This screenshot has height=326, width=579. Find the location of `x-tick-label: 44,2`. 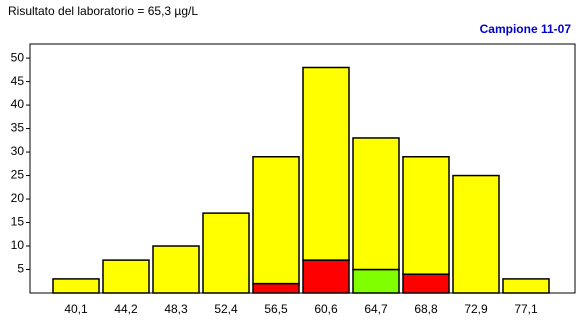

x-tick-label: 44,2 is located at coordinates (126, 309).